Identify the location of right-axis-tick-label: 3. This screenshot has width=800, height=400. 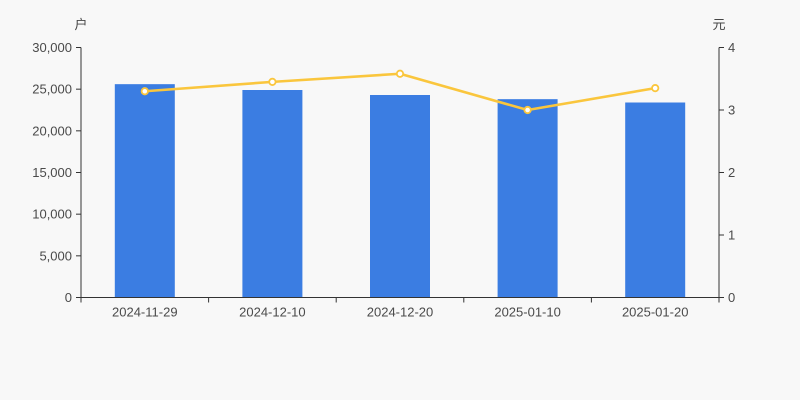
(731, 110).